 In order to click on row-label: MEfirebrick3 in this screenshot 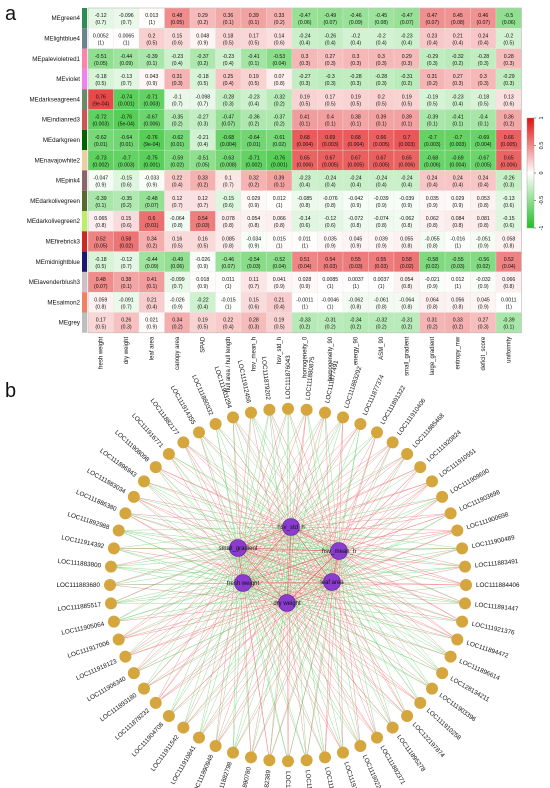, I will do `click(63, 241)`.